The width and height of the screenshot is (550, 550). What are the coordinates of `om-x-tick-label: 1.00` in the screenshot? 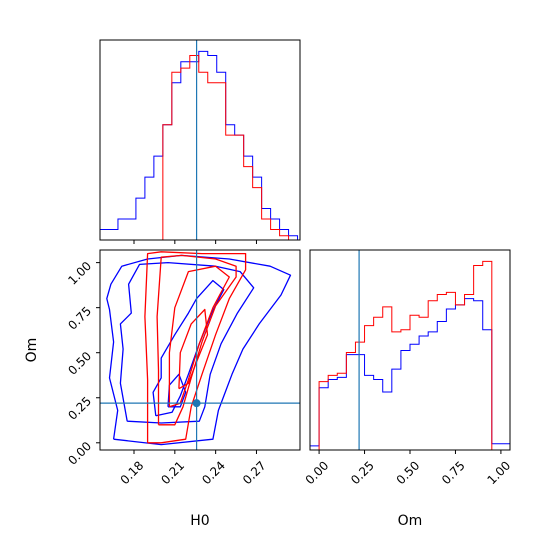 It's located at (498, 472).